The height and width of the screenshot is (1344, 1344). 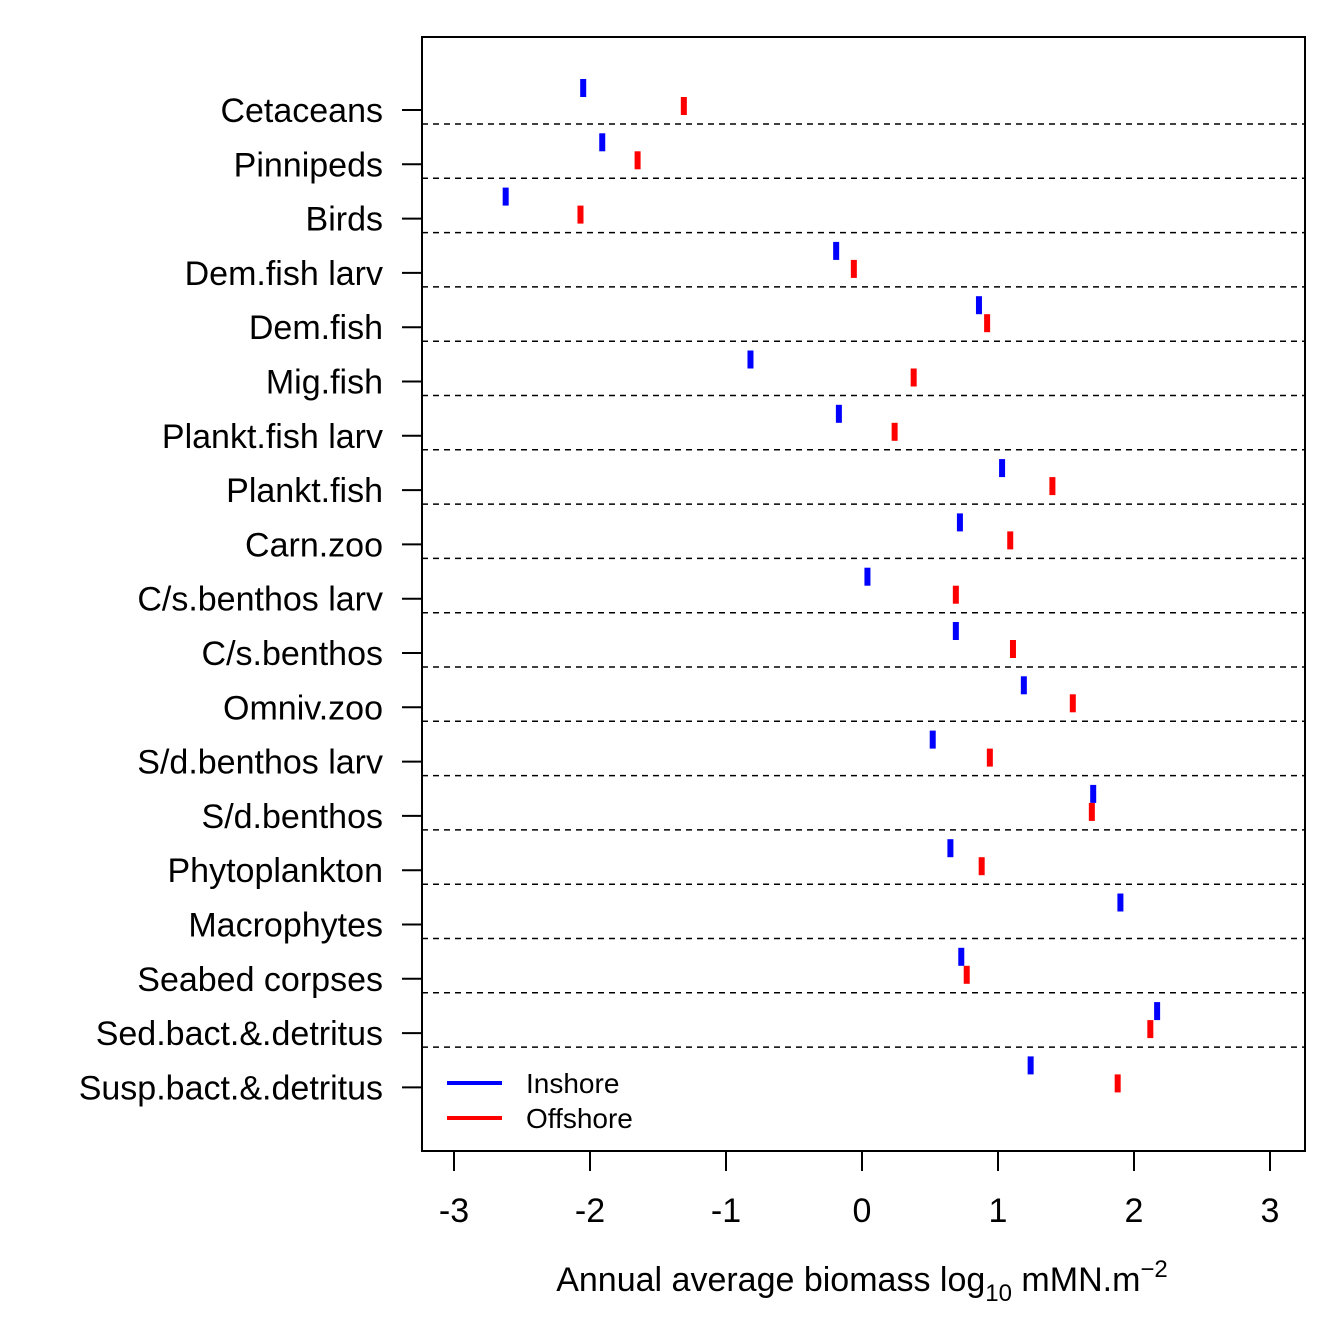 I want to click on category-label: Sed.bact.&.detritus, so click(x=239, y=1034).